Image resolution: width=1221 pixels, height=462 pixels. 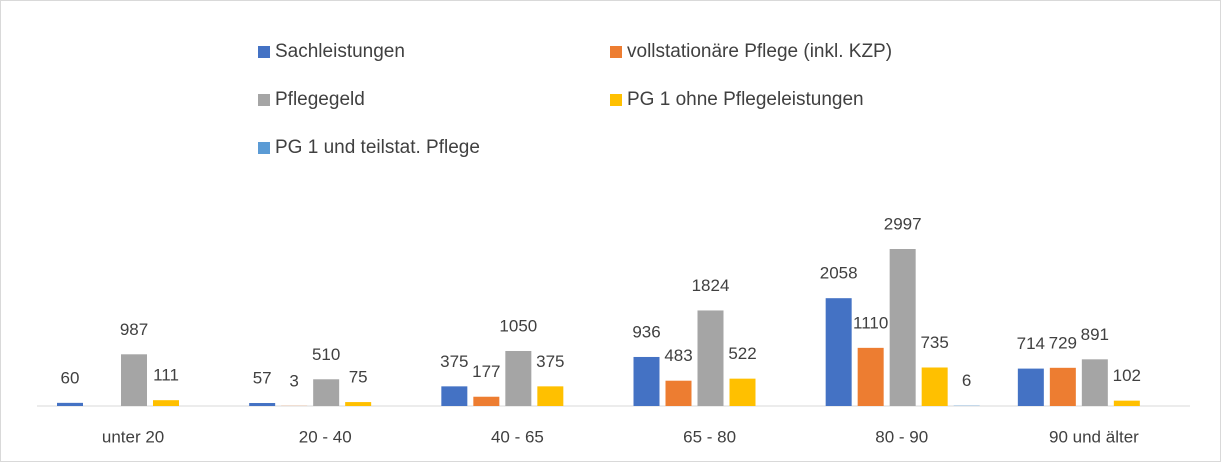 What do you see at coordinates (709, 436) in the screenshot?
I see `x-tick-label: 65 - 80` at bounding box center [709, 436].